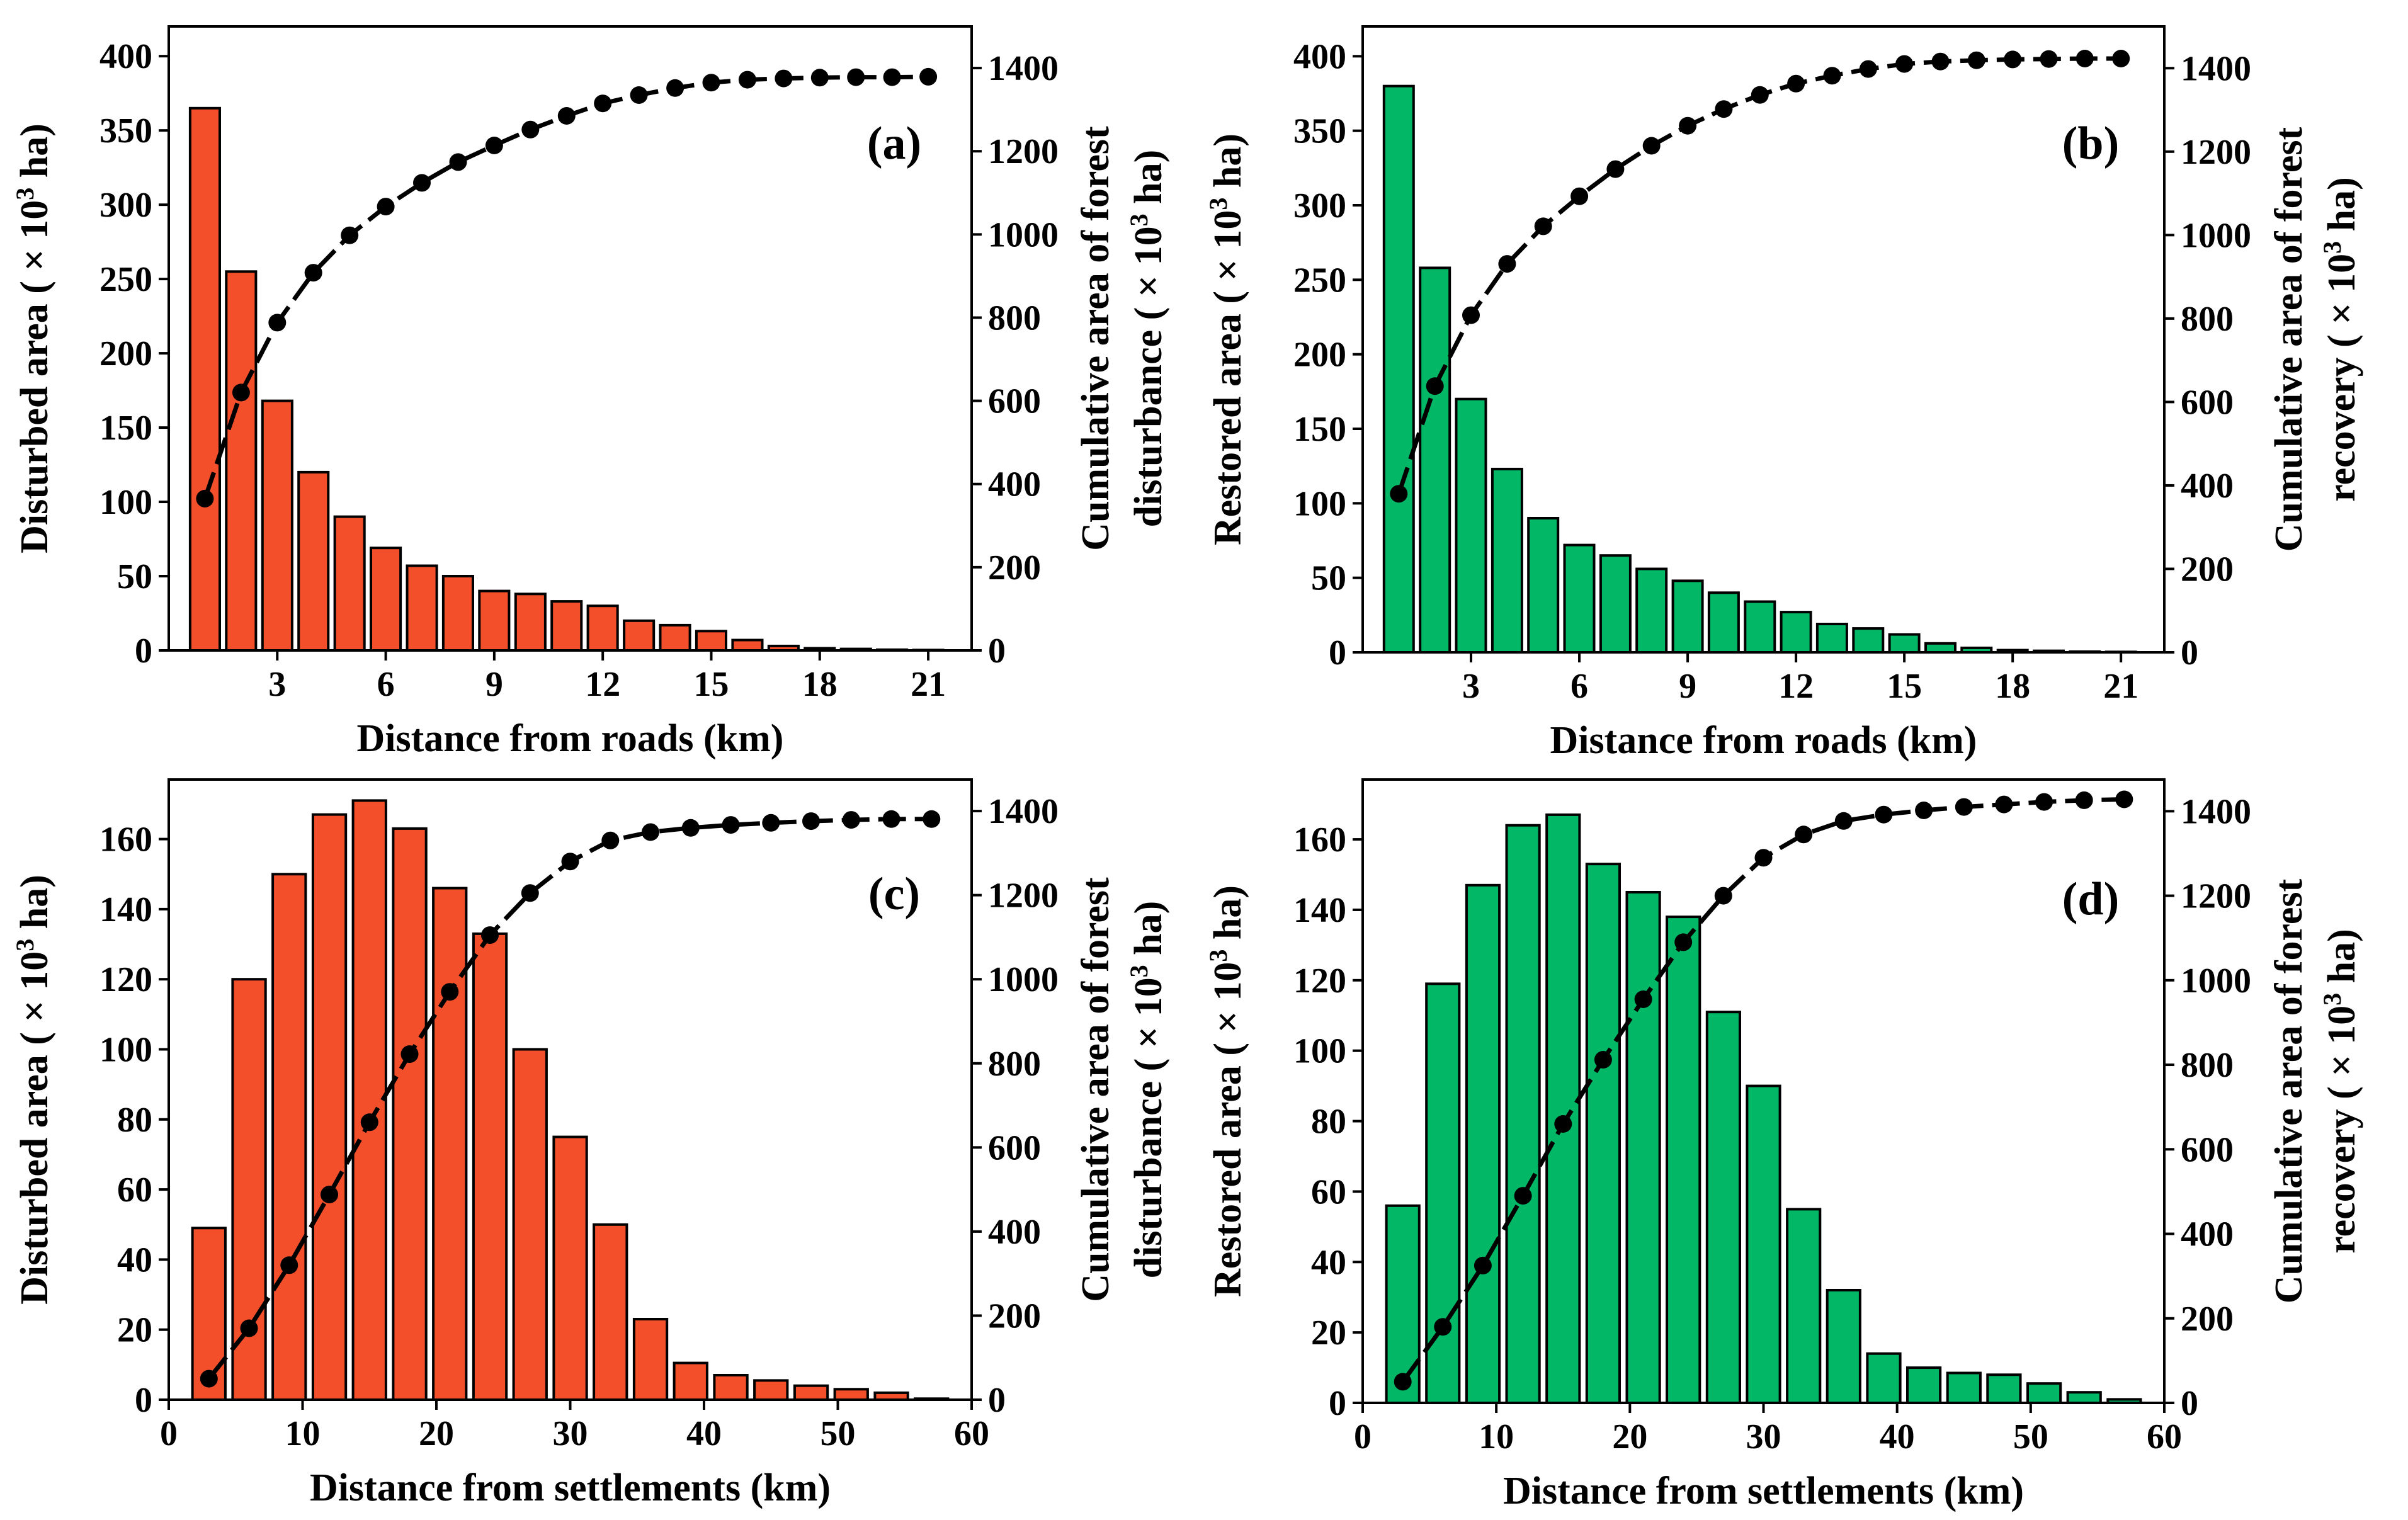 This screenshot has height=1520, width=2408. I want to click on y-right-tick-label: 1400, so click(1023, 811).